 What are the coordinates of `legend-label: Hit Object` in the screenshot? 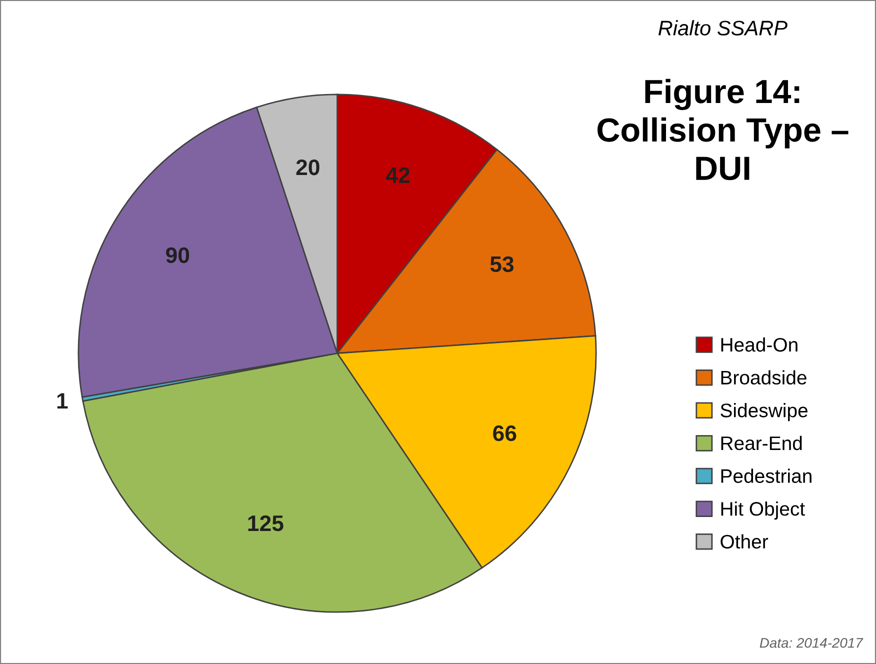 It's located at (763, 510).